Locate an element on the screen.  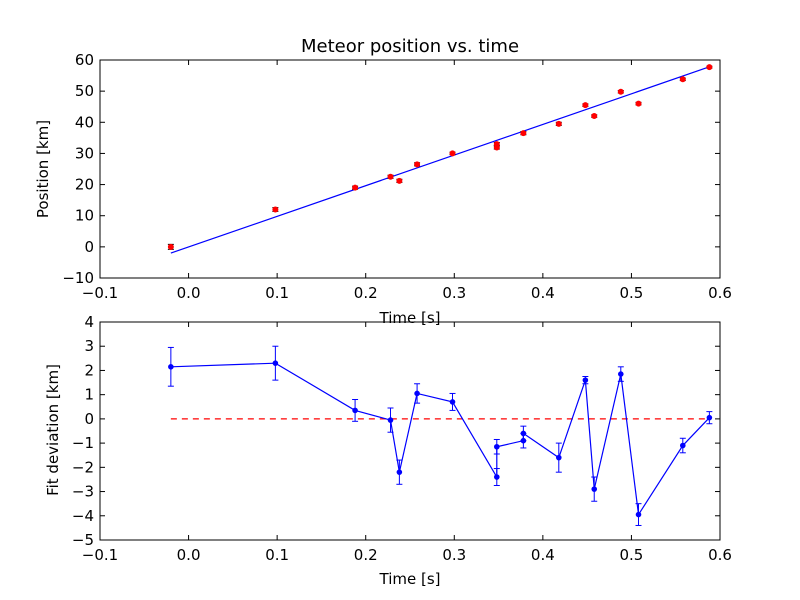
position-chart-ytick-label: 20 is located at coordinates (84, 185).